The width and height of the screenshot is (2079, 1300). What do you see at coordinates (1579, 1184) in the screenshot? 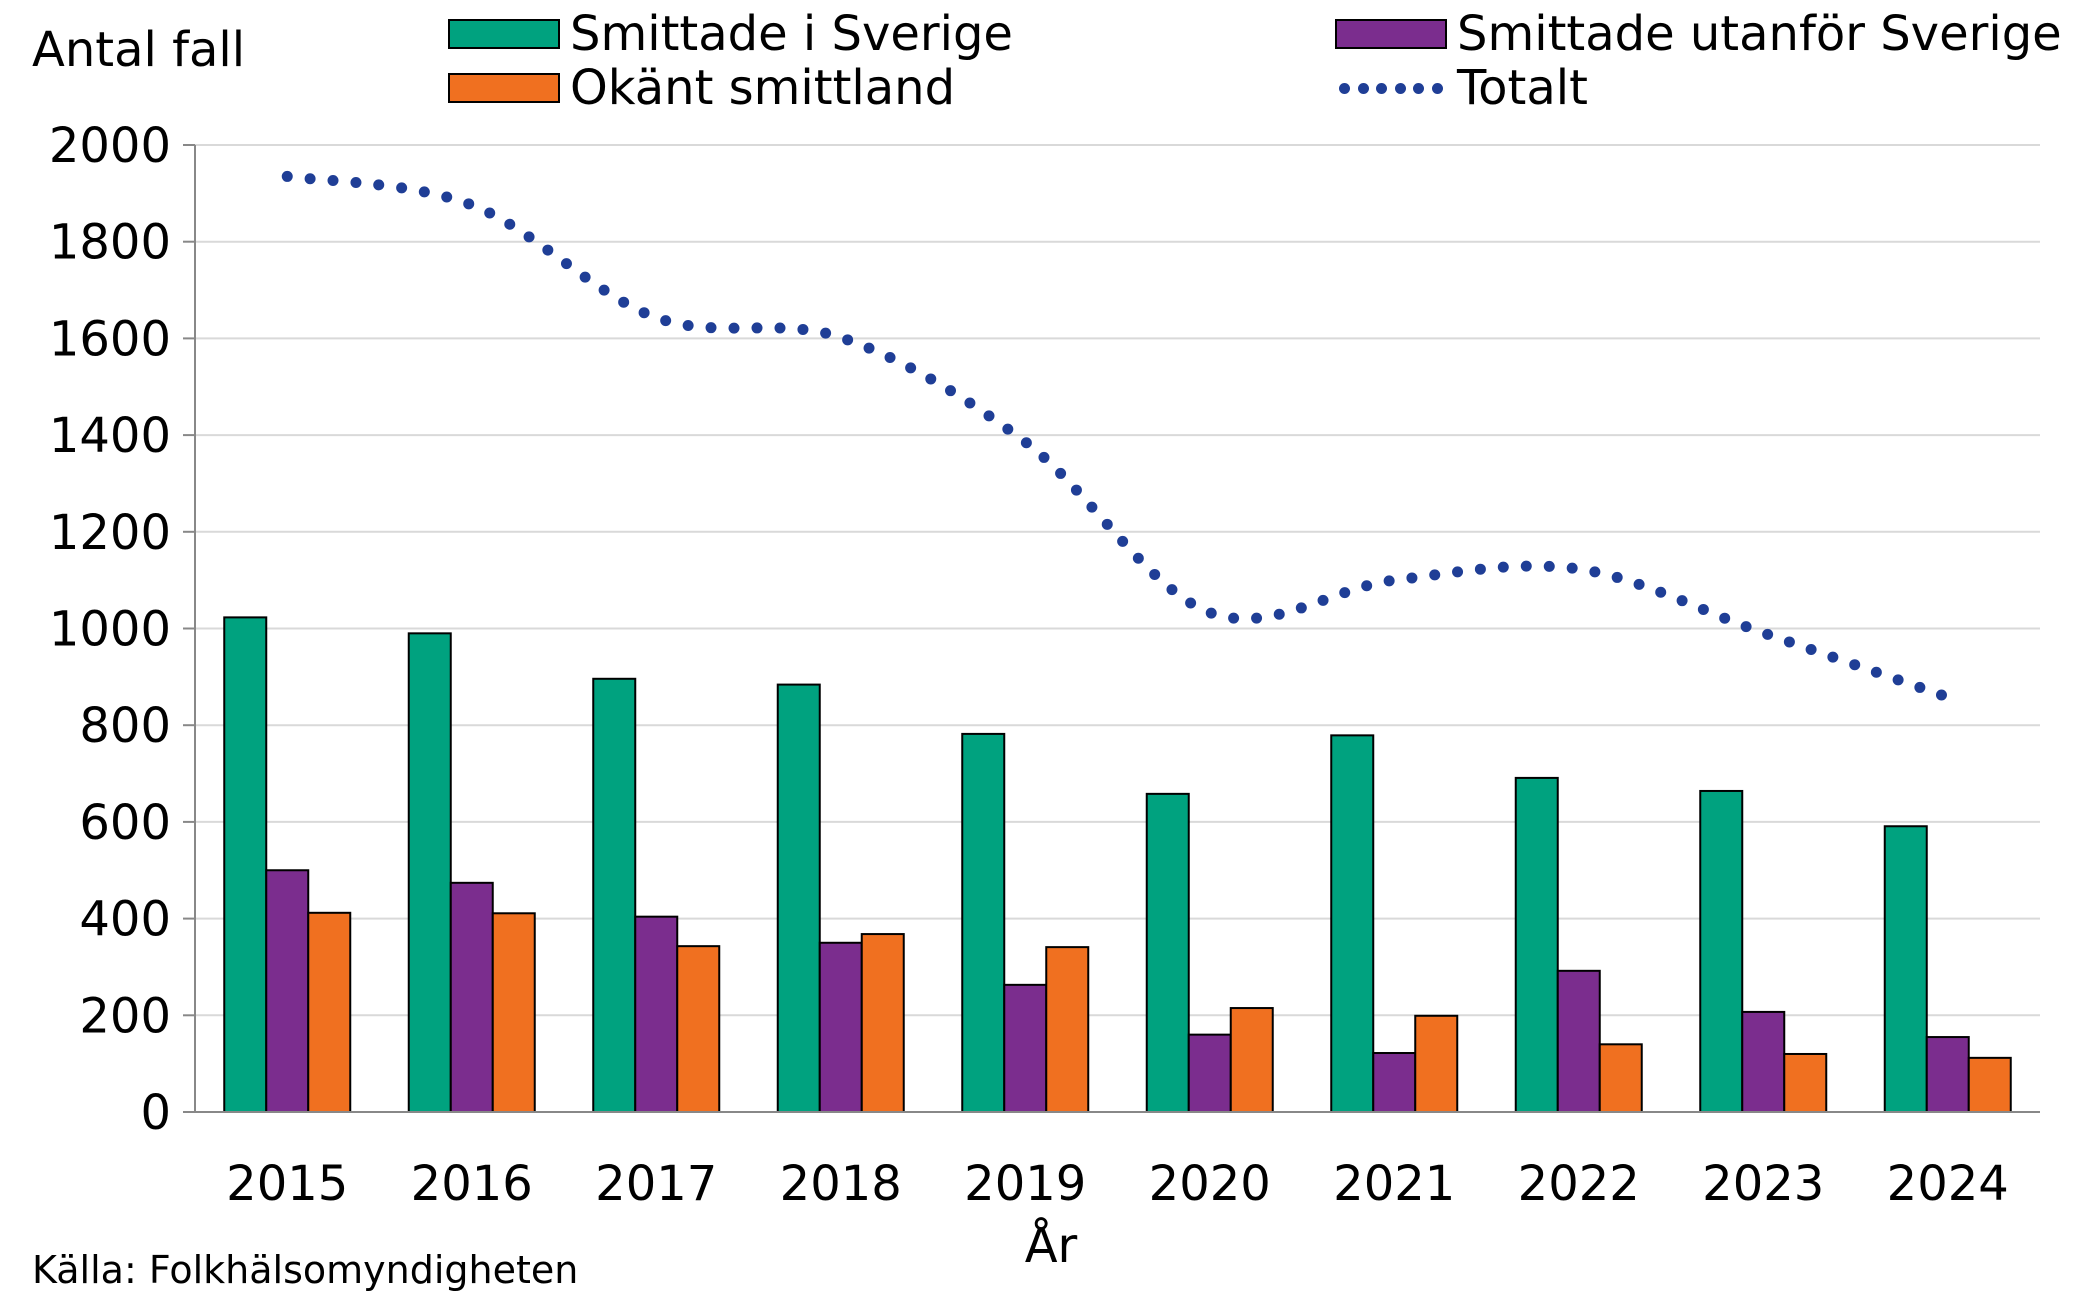
I see `x-tick-label: 2022` at bounding box center [1579, 1184].